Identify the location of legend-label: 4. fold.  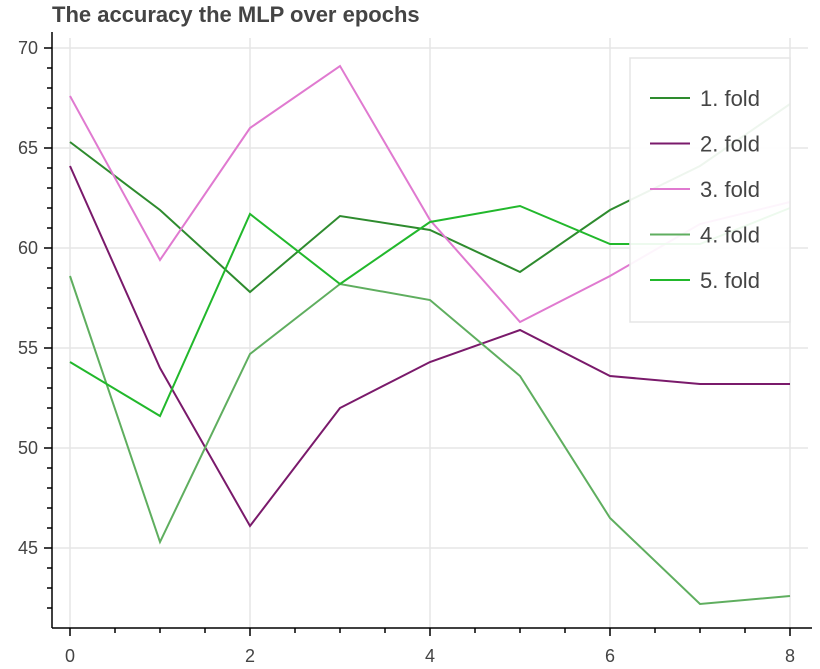
(730, 235).